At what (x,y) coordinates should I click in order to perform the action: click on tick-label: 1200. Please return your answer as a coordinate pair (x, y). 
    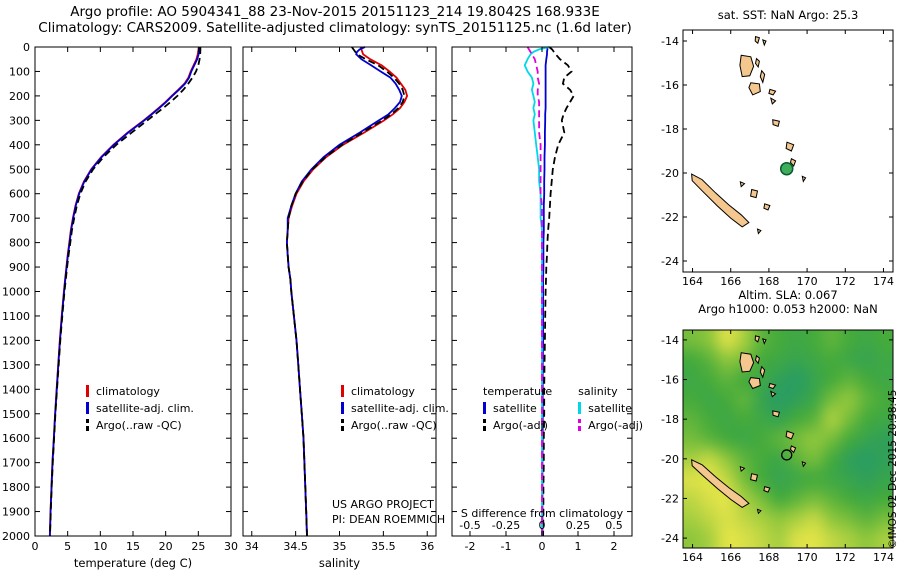
    Looking at the image, I should click on (16, 340).